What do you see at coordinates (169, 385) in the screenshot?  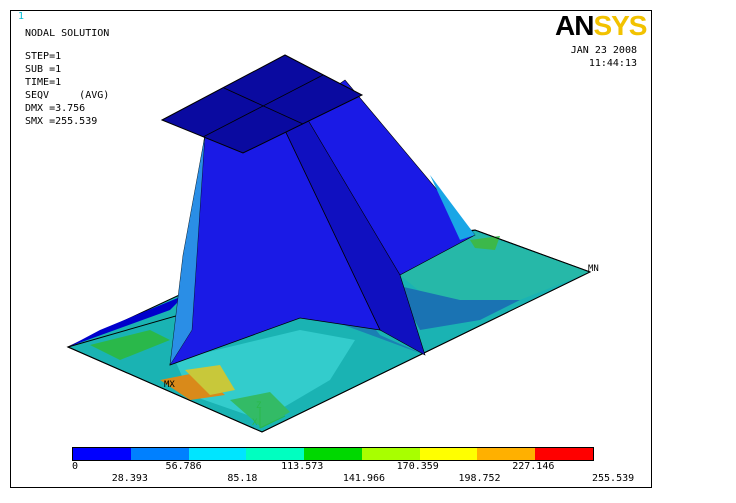 I see `max-marker: MX` at bounding box center [169, 385].